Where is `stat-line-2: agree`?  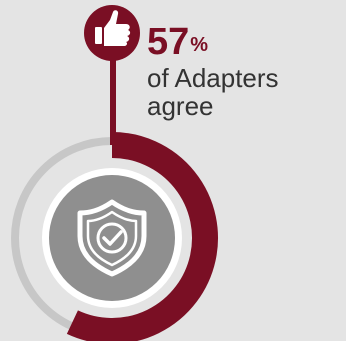 stat-line-2: agree is located at coordinates (180, 106).